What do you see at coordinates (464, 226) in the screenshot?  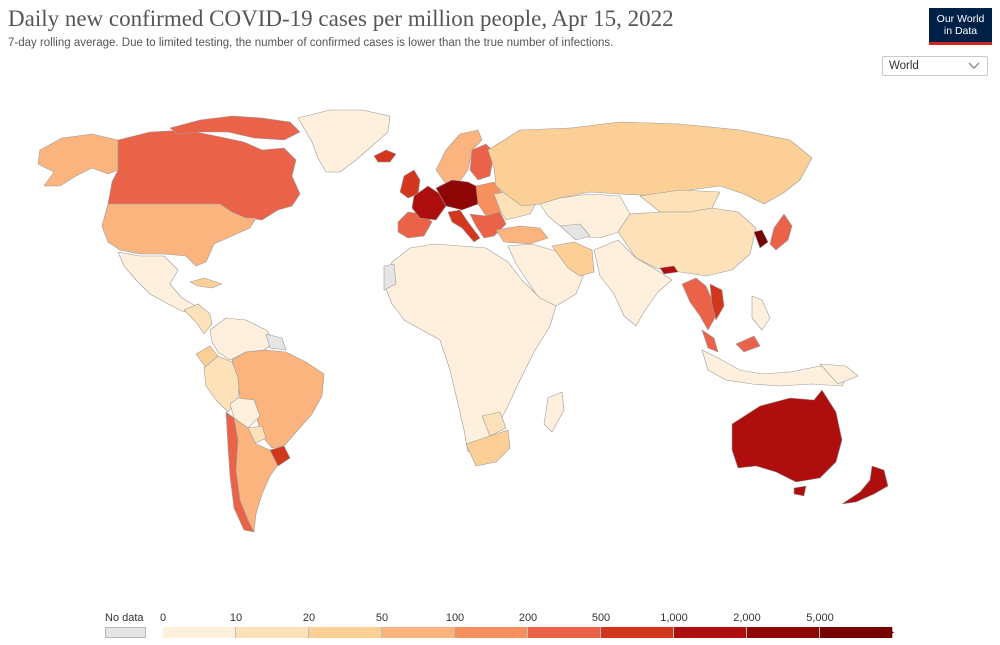 I see `region-italy` at bounding box center [464, 226].